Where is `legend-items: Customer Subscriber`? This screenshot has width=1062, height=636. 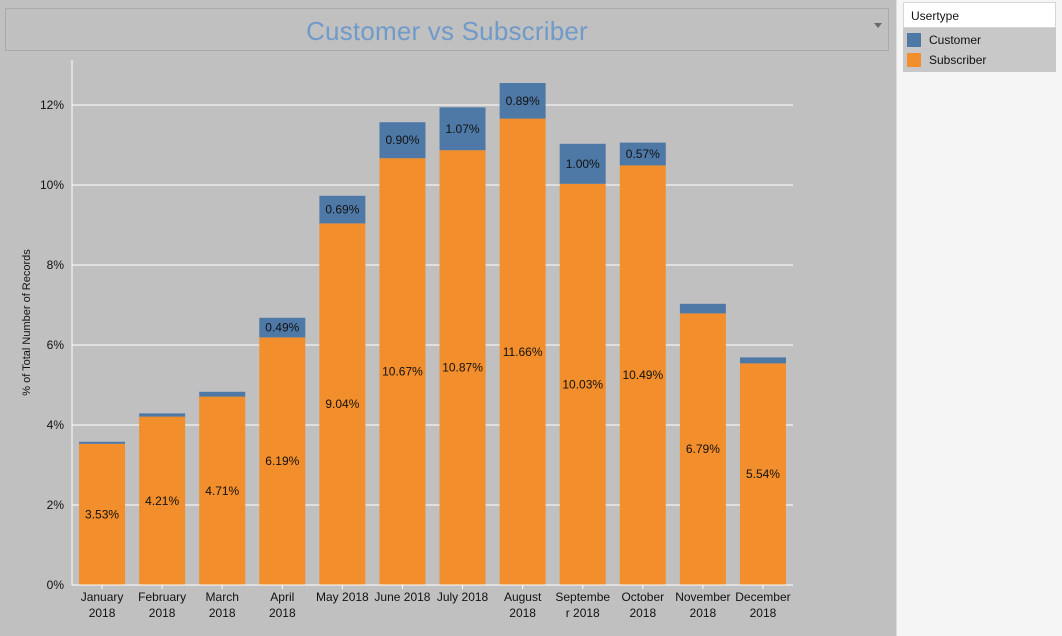 legend-items: Customer Subscriber is located at coordinates (979, 50).